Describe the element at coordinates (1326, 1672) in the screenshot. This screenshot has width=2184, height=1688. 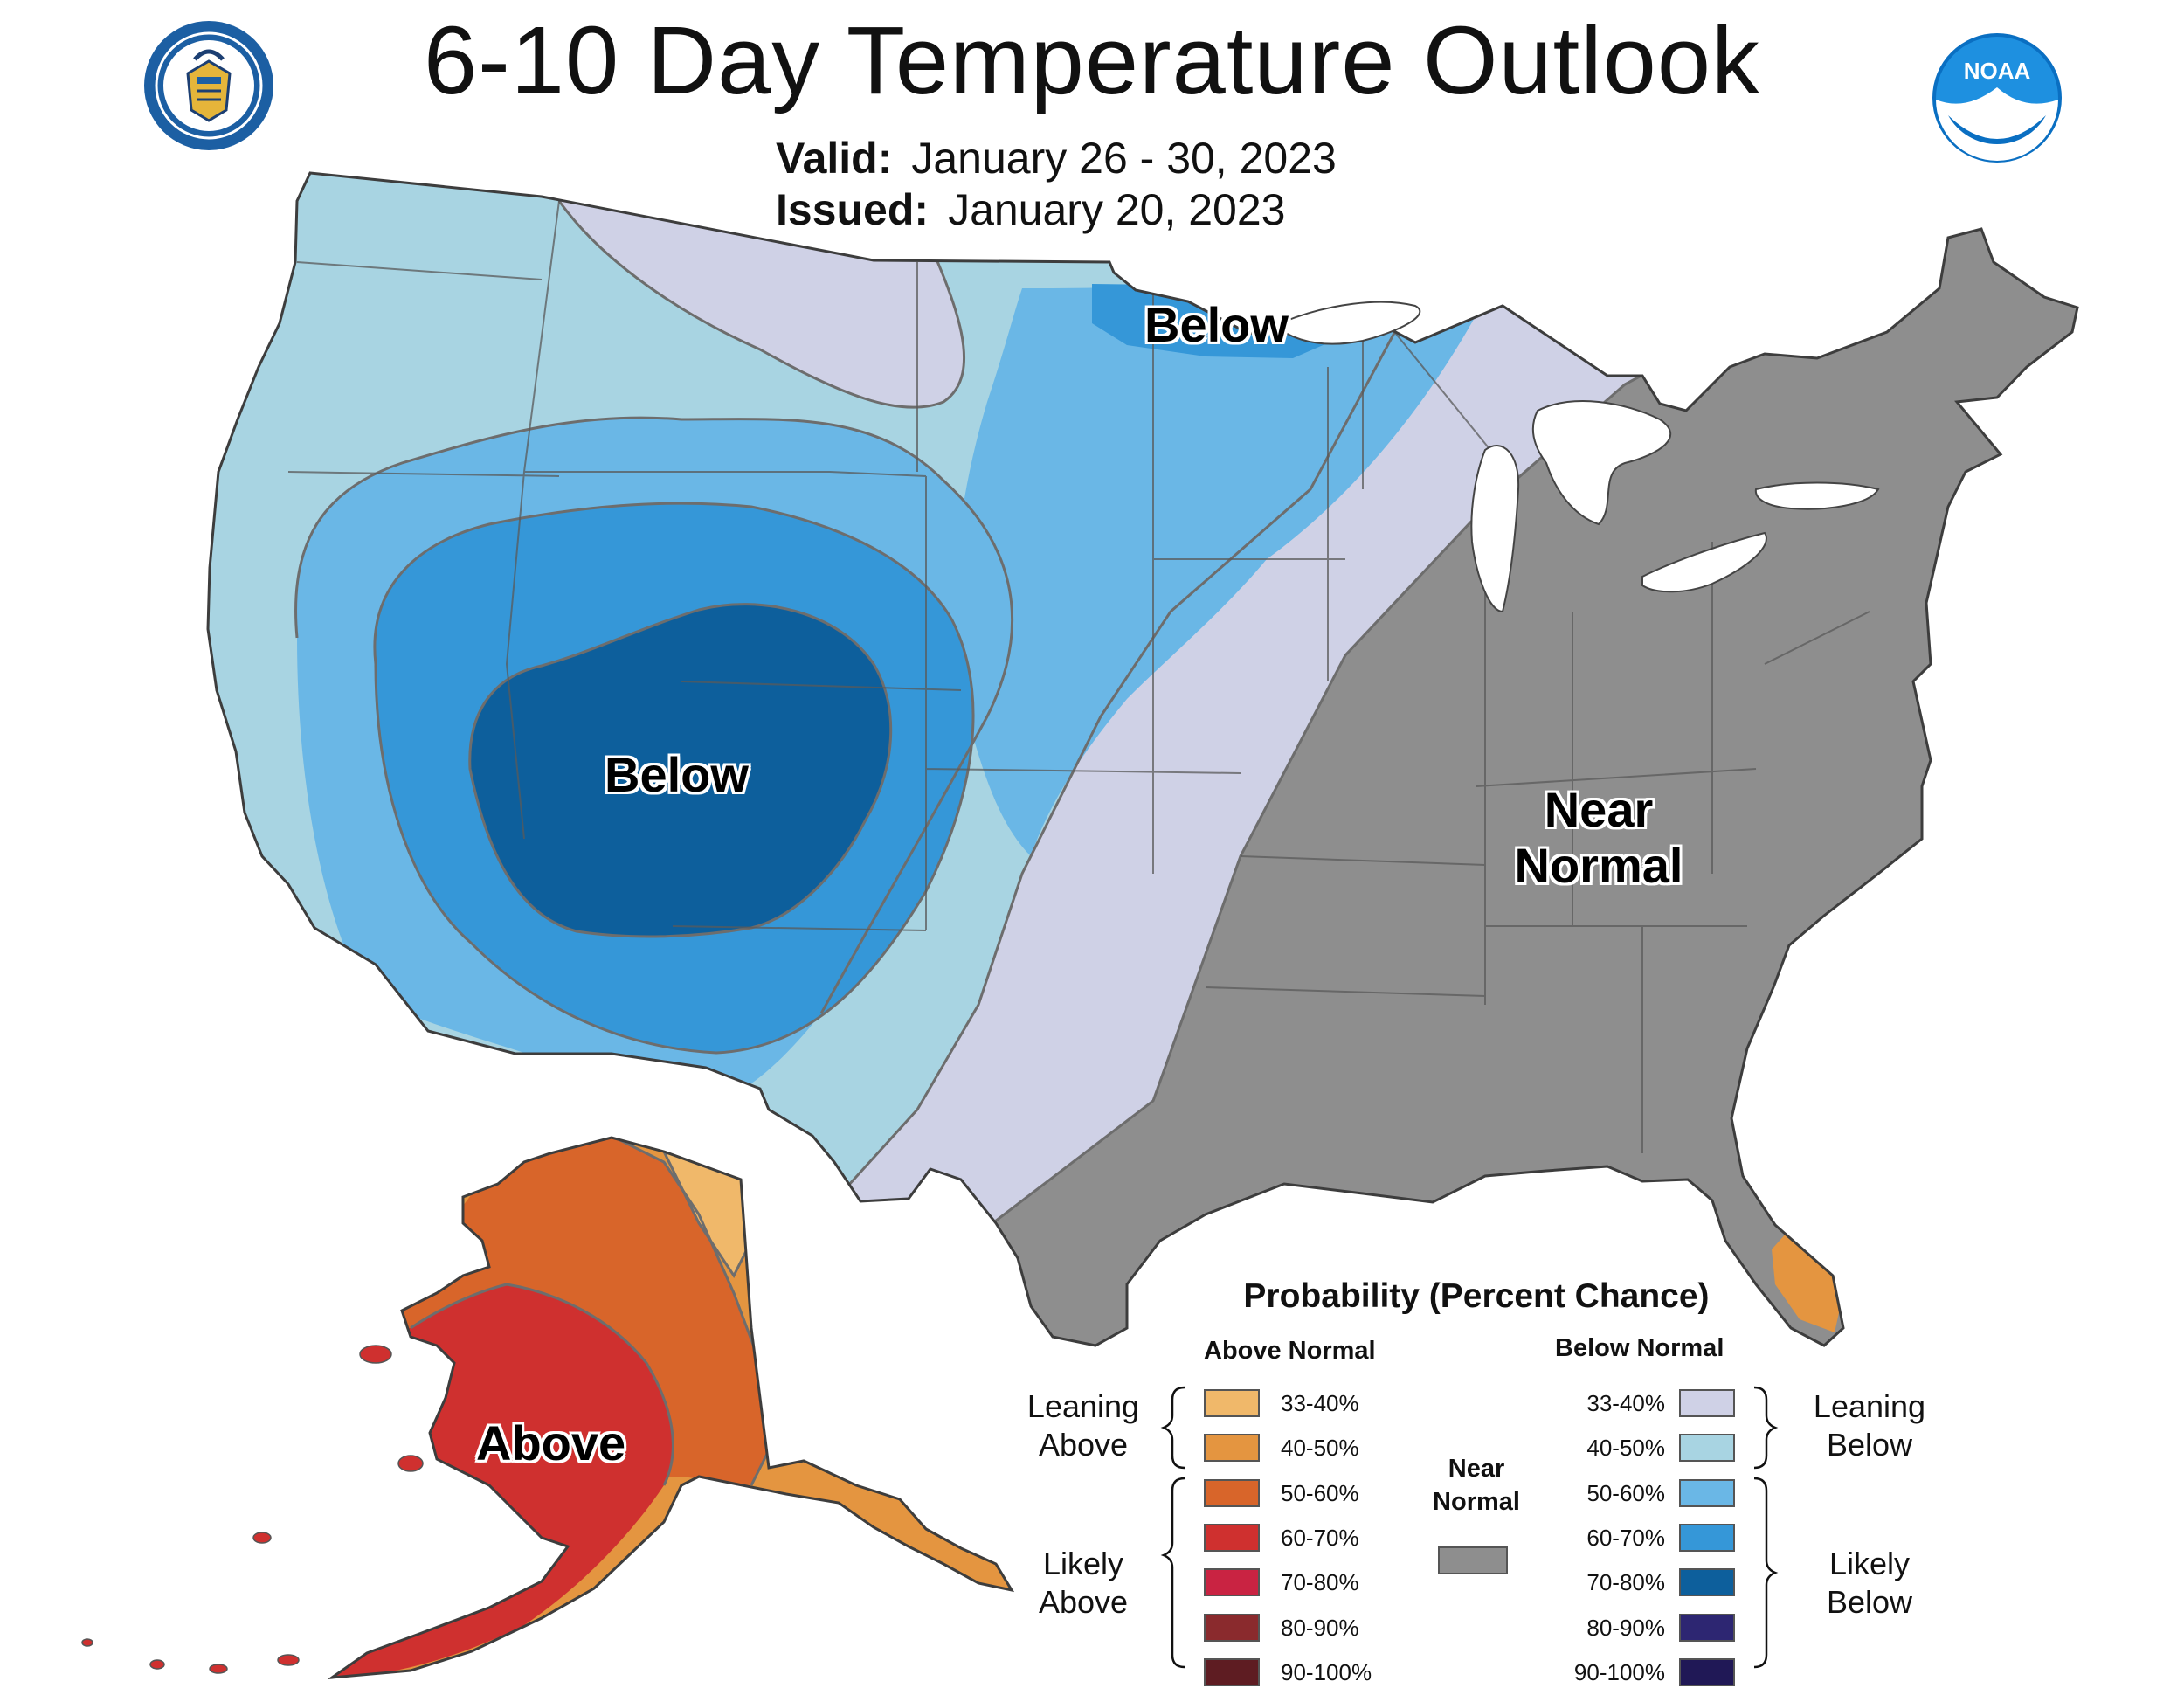
I see `legend-above-label-7: 90-100%` at that location.